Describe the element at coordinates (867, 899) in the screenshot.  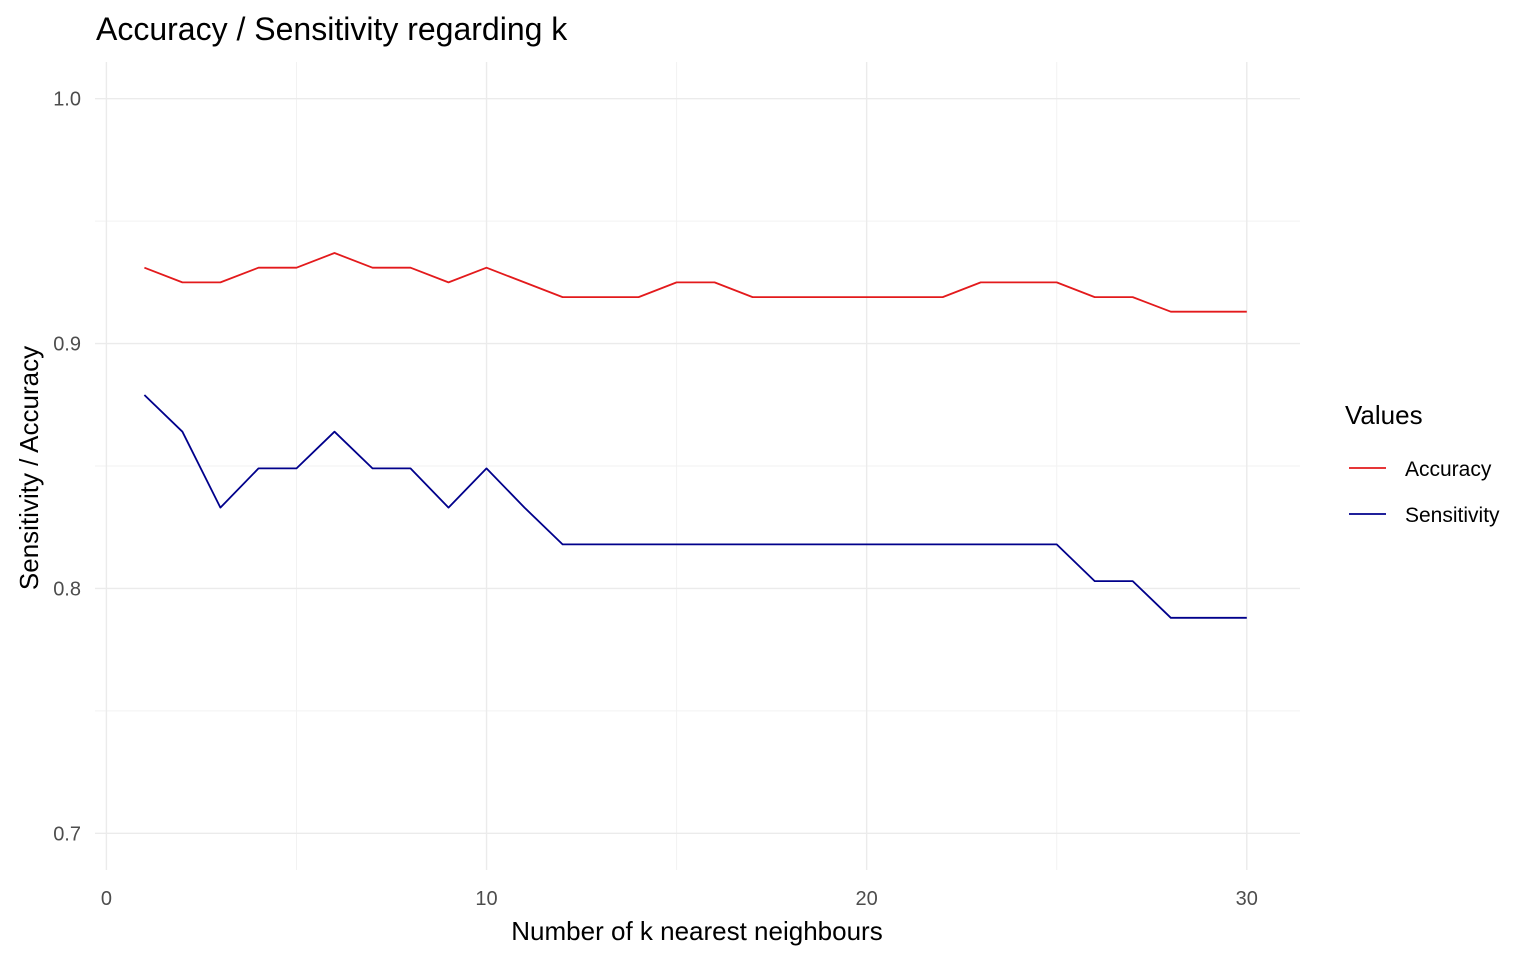
I see `x-tick-label: 20` at that location.